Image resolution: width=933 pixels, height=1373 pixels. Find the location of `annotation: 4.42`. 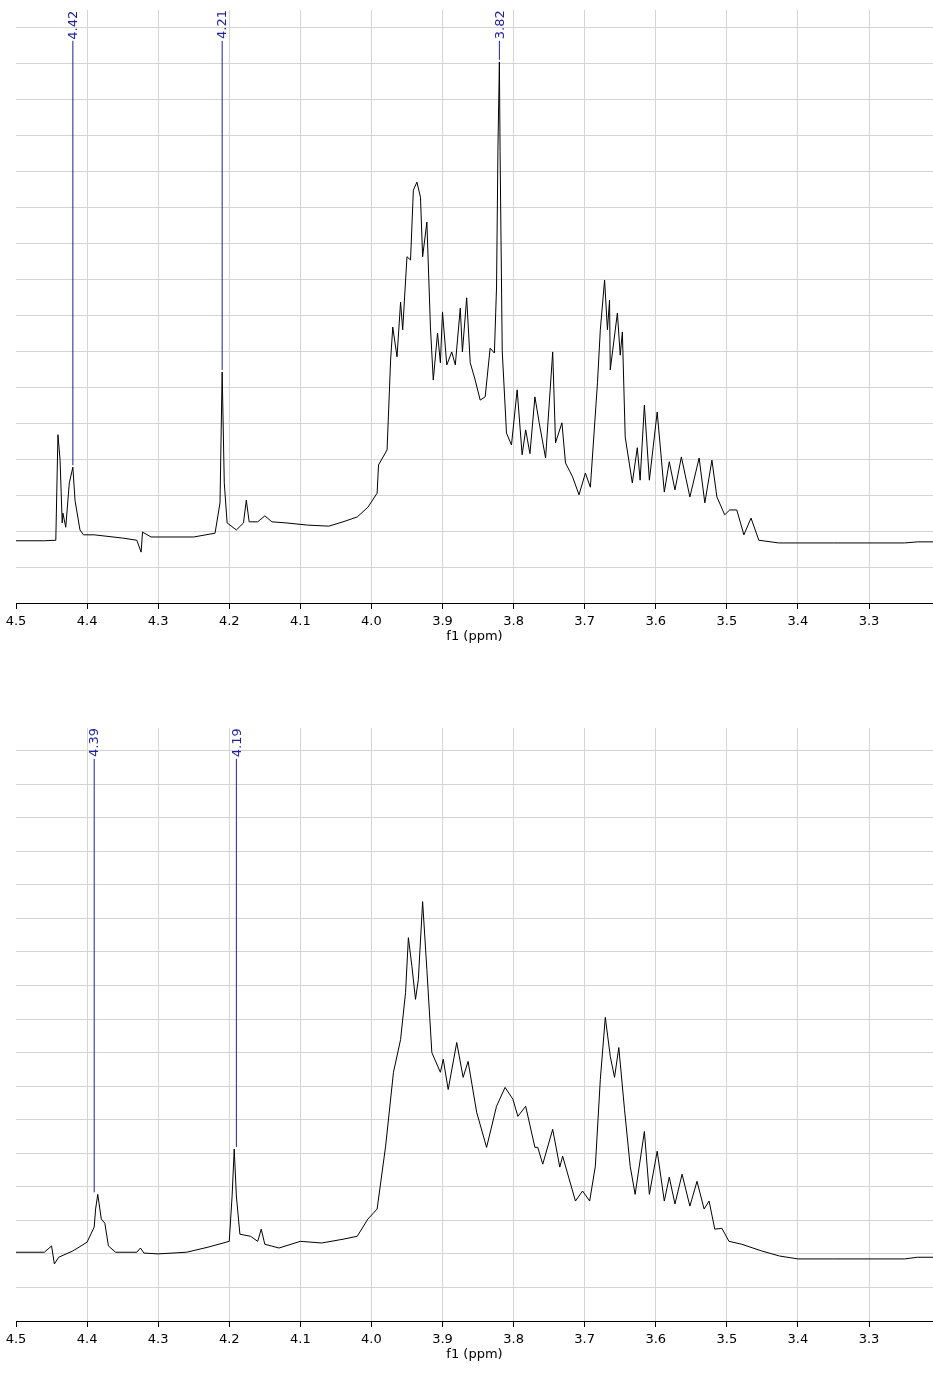

annotation: 4.42 is located at coordinates (73, 25).